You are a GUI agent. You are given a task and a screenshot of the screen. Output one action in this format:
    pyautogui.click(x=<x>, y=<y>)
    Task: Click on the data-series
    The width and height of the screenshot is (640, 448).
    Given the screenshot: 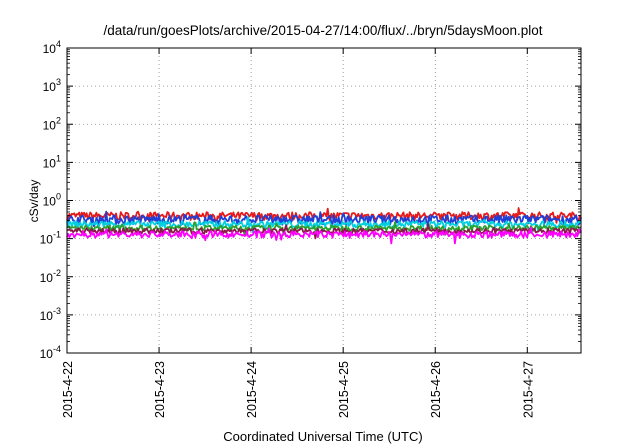 What is the action you would take?
    pyautogui.click(x=324, y=226)
    